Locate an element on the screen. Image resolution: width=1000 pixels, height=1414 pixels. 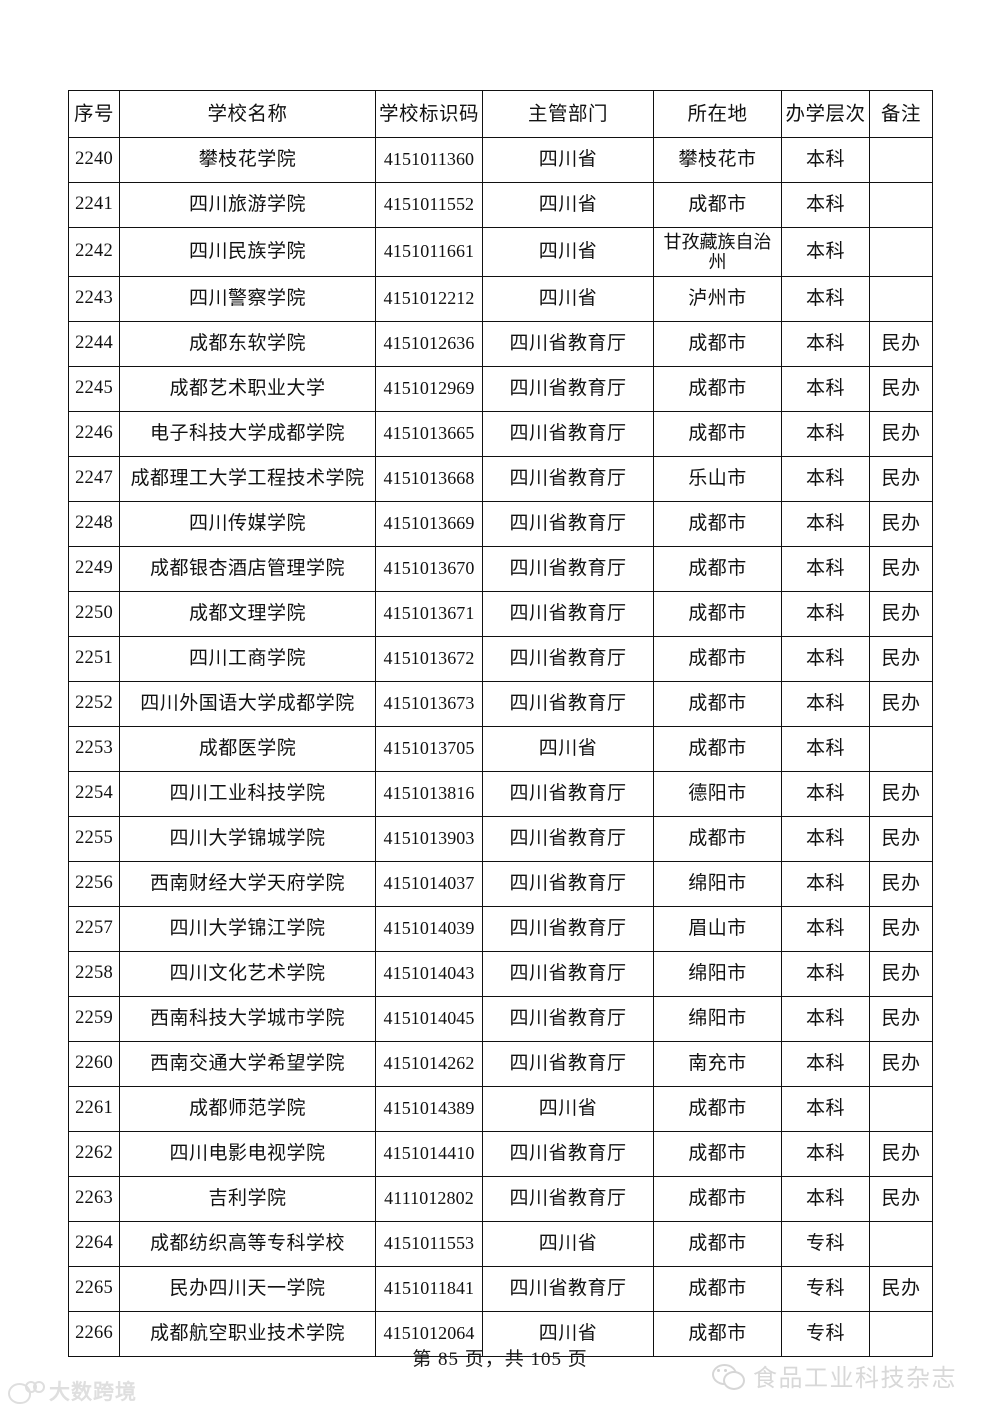
watermark-right: 食品工业科技杂志 is located at coordinates (834, 1375).